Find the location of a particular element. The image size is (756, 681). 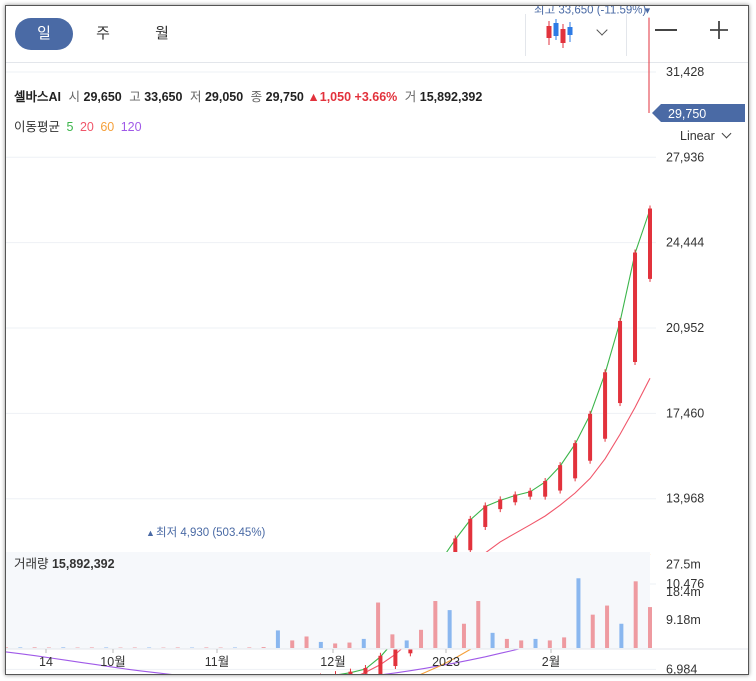

x-tick-label: 14 is located at coordinates (46, 662).